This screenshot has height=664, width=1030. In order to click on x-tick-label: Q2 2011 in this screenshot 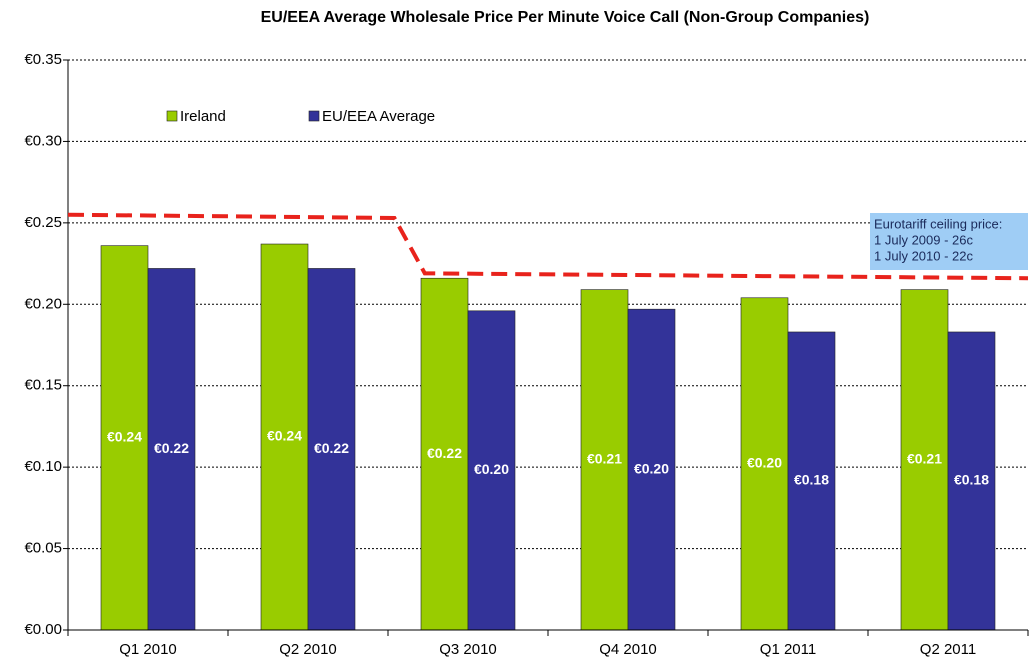, I will do `click(948, 649)`.